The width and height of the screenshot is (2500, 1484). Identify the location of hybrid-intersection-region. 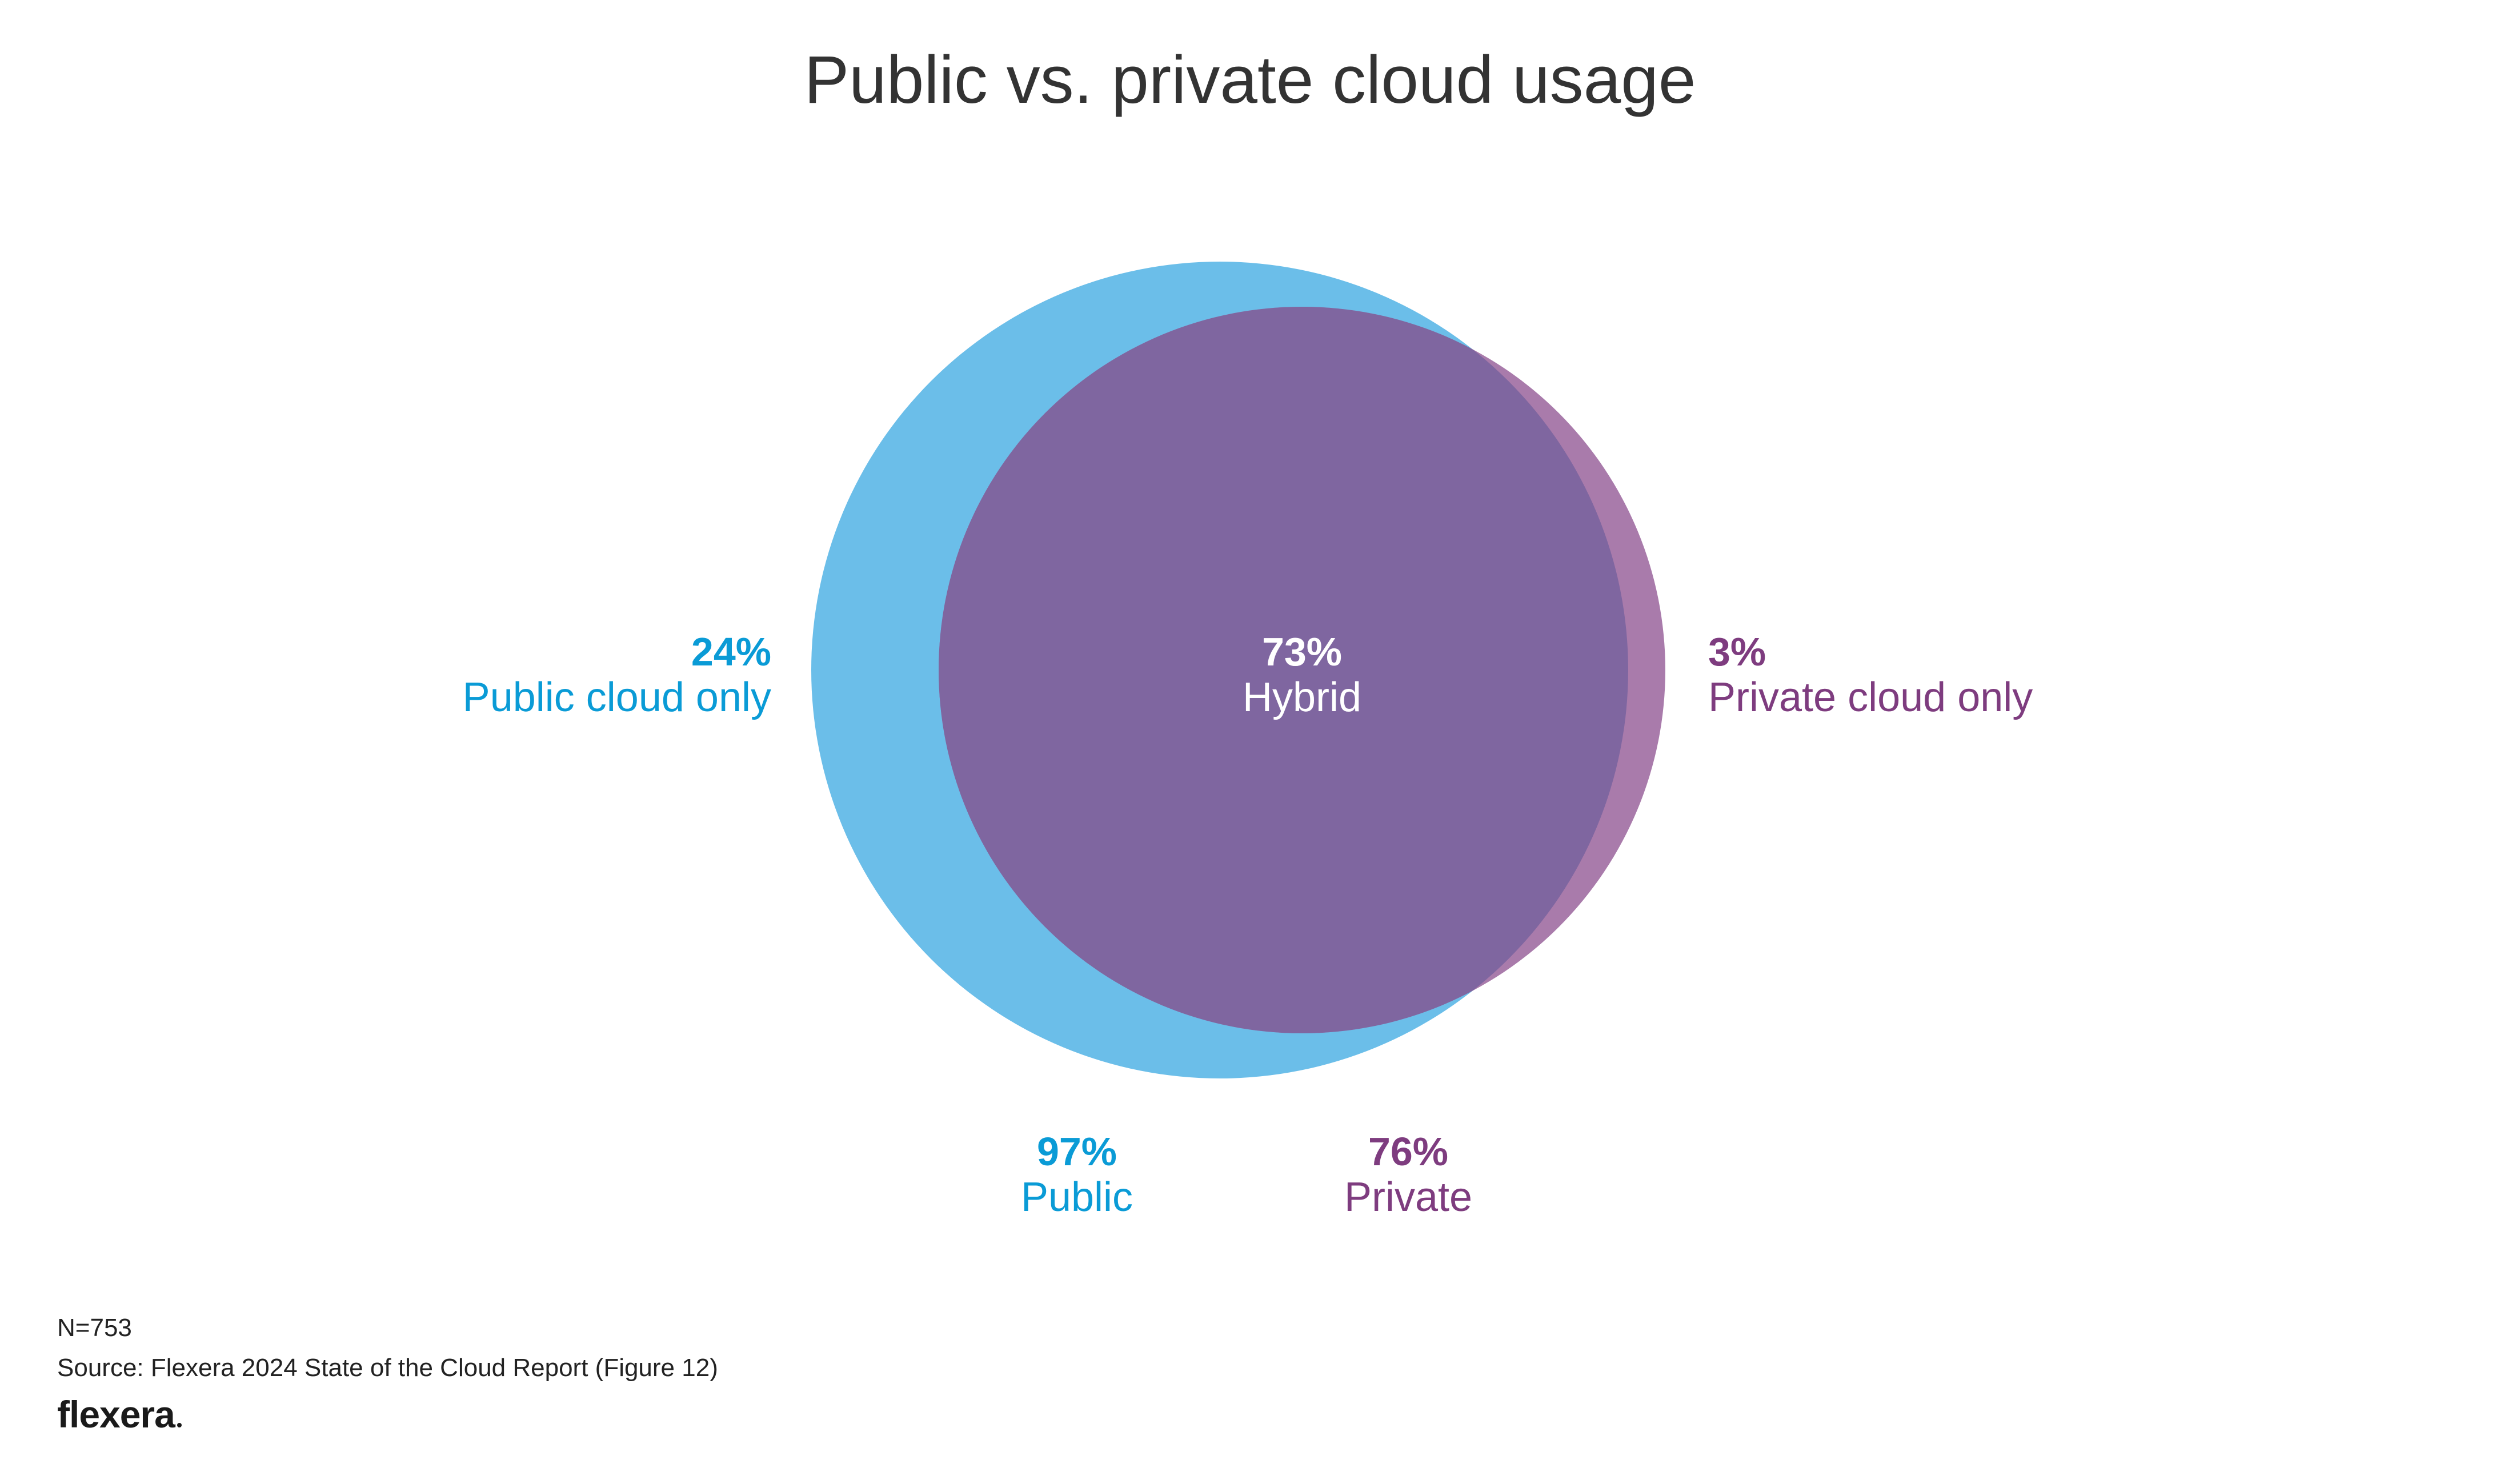
(1283, 670).